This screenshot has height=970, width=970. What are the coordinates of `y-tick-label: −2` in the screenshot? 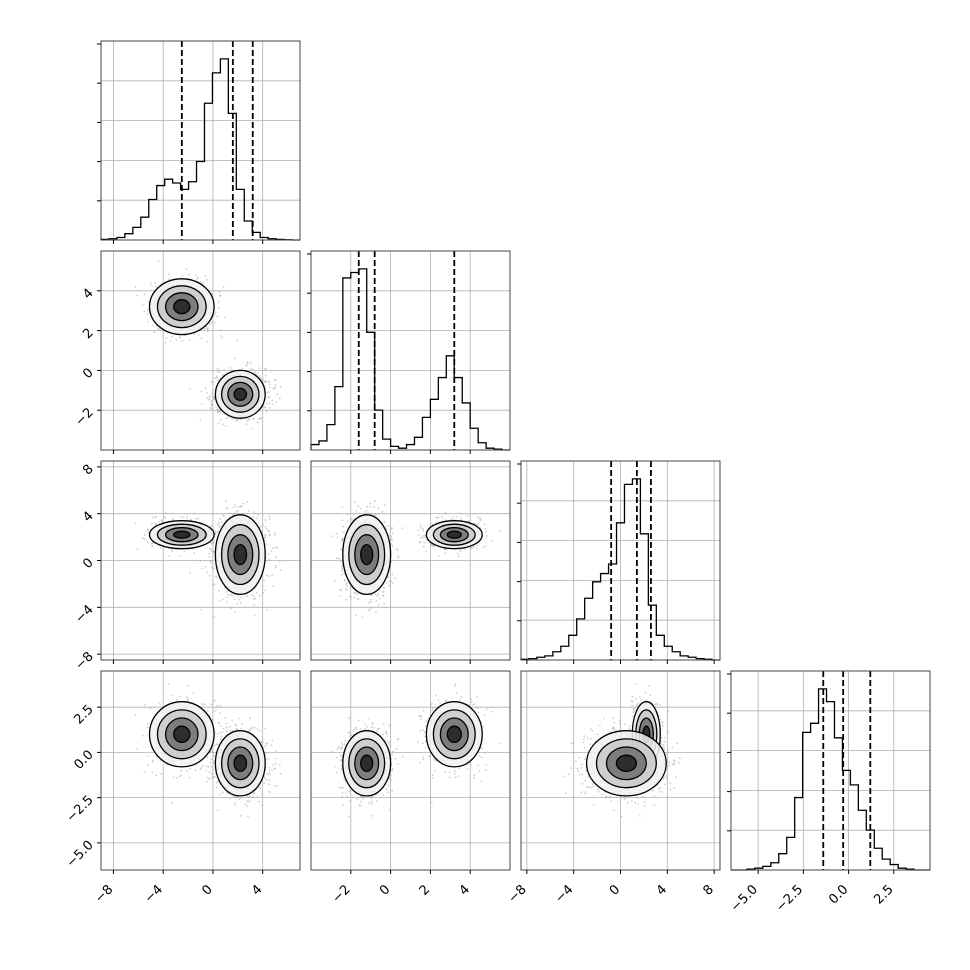 It's located at (84, 417).